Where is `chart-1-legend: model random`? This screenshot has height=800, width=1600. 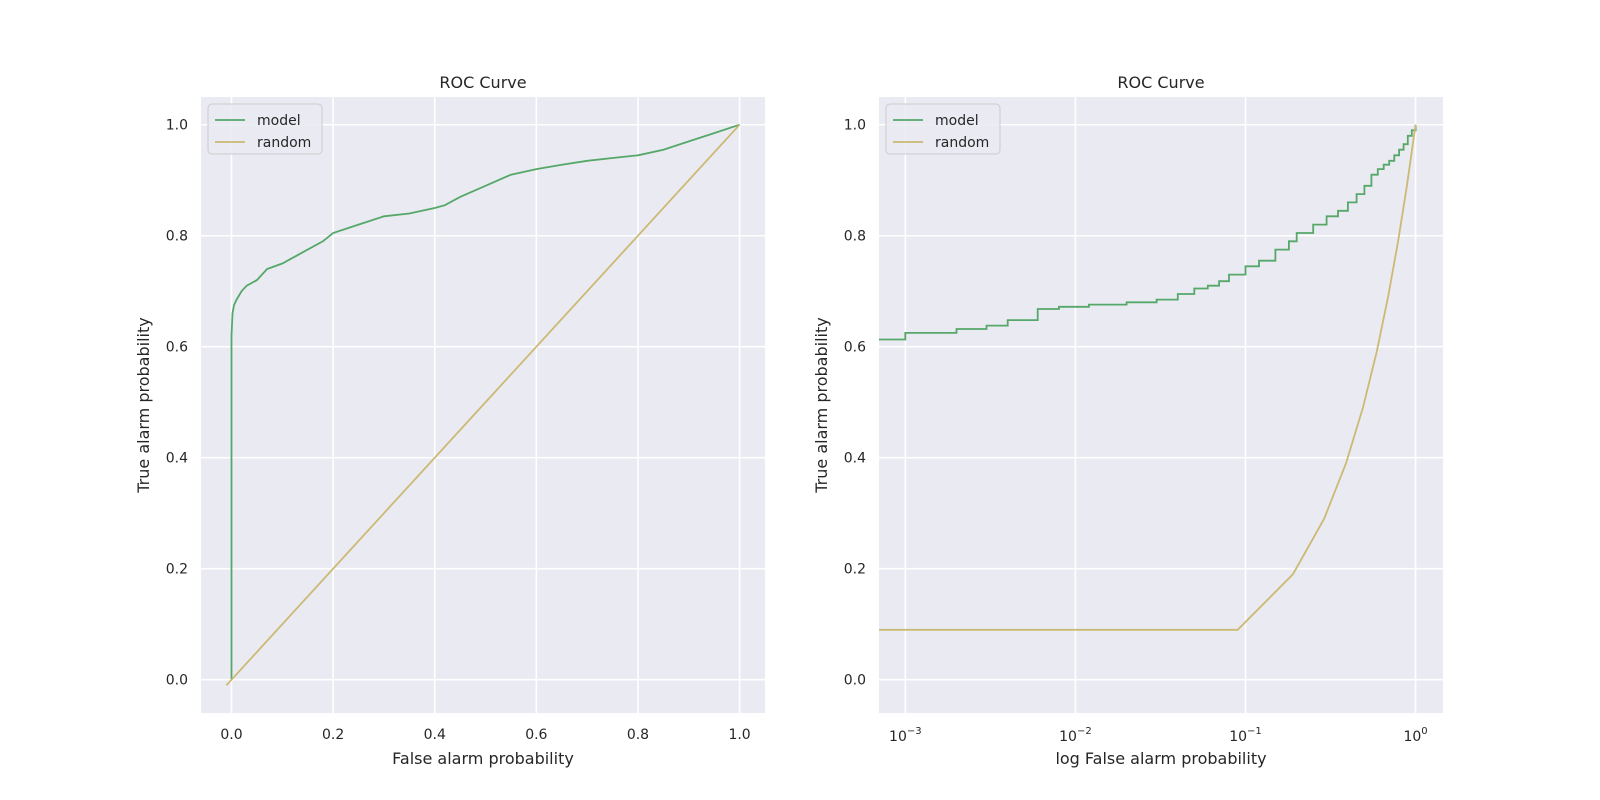 chart-1-legend: model random is located at coordinates (265, 129).